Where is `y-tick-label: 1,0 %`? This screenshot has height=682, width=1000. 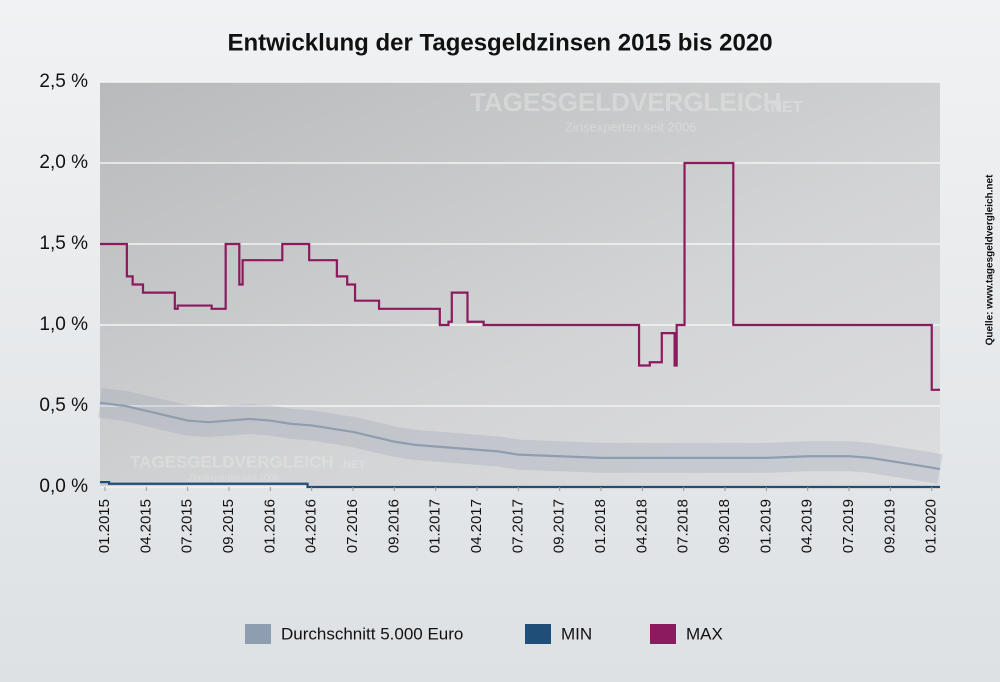 y-tick-label: 1,0 % is located at coordinates (63, 324).